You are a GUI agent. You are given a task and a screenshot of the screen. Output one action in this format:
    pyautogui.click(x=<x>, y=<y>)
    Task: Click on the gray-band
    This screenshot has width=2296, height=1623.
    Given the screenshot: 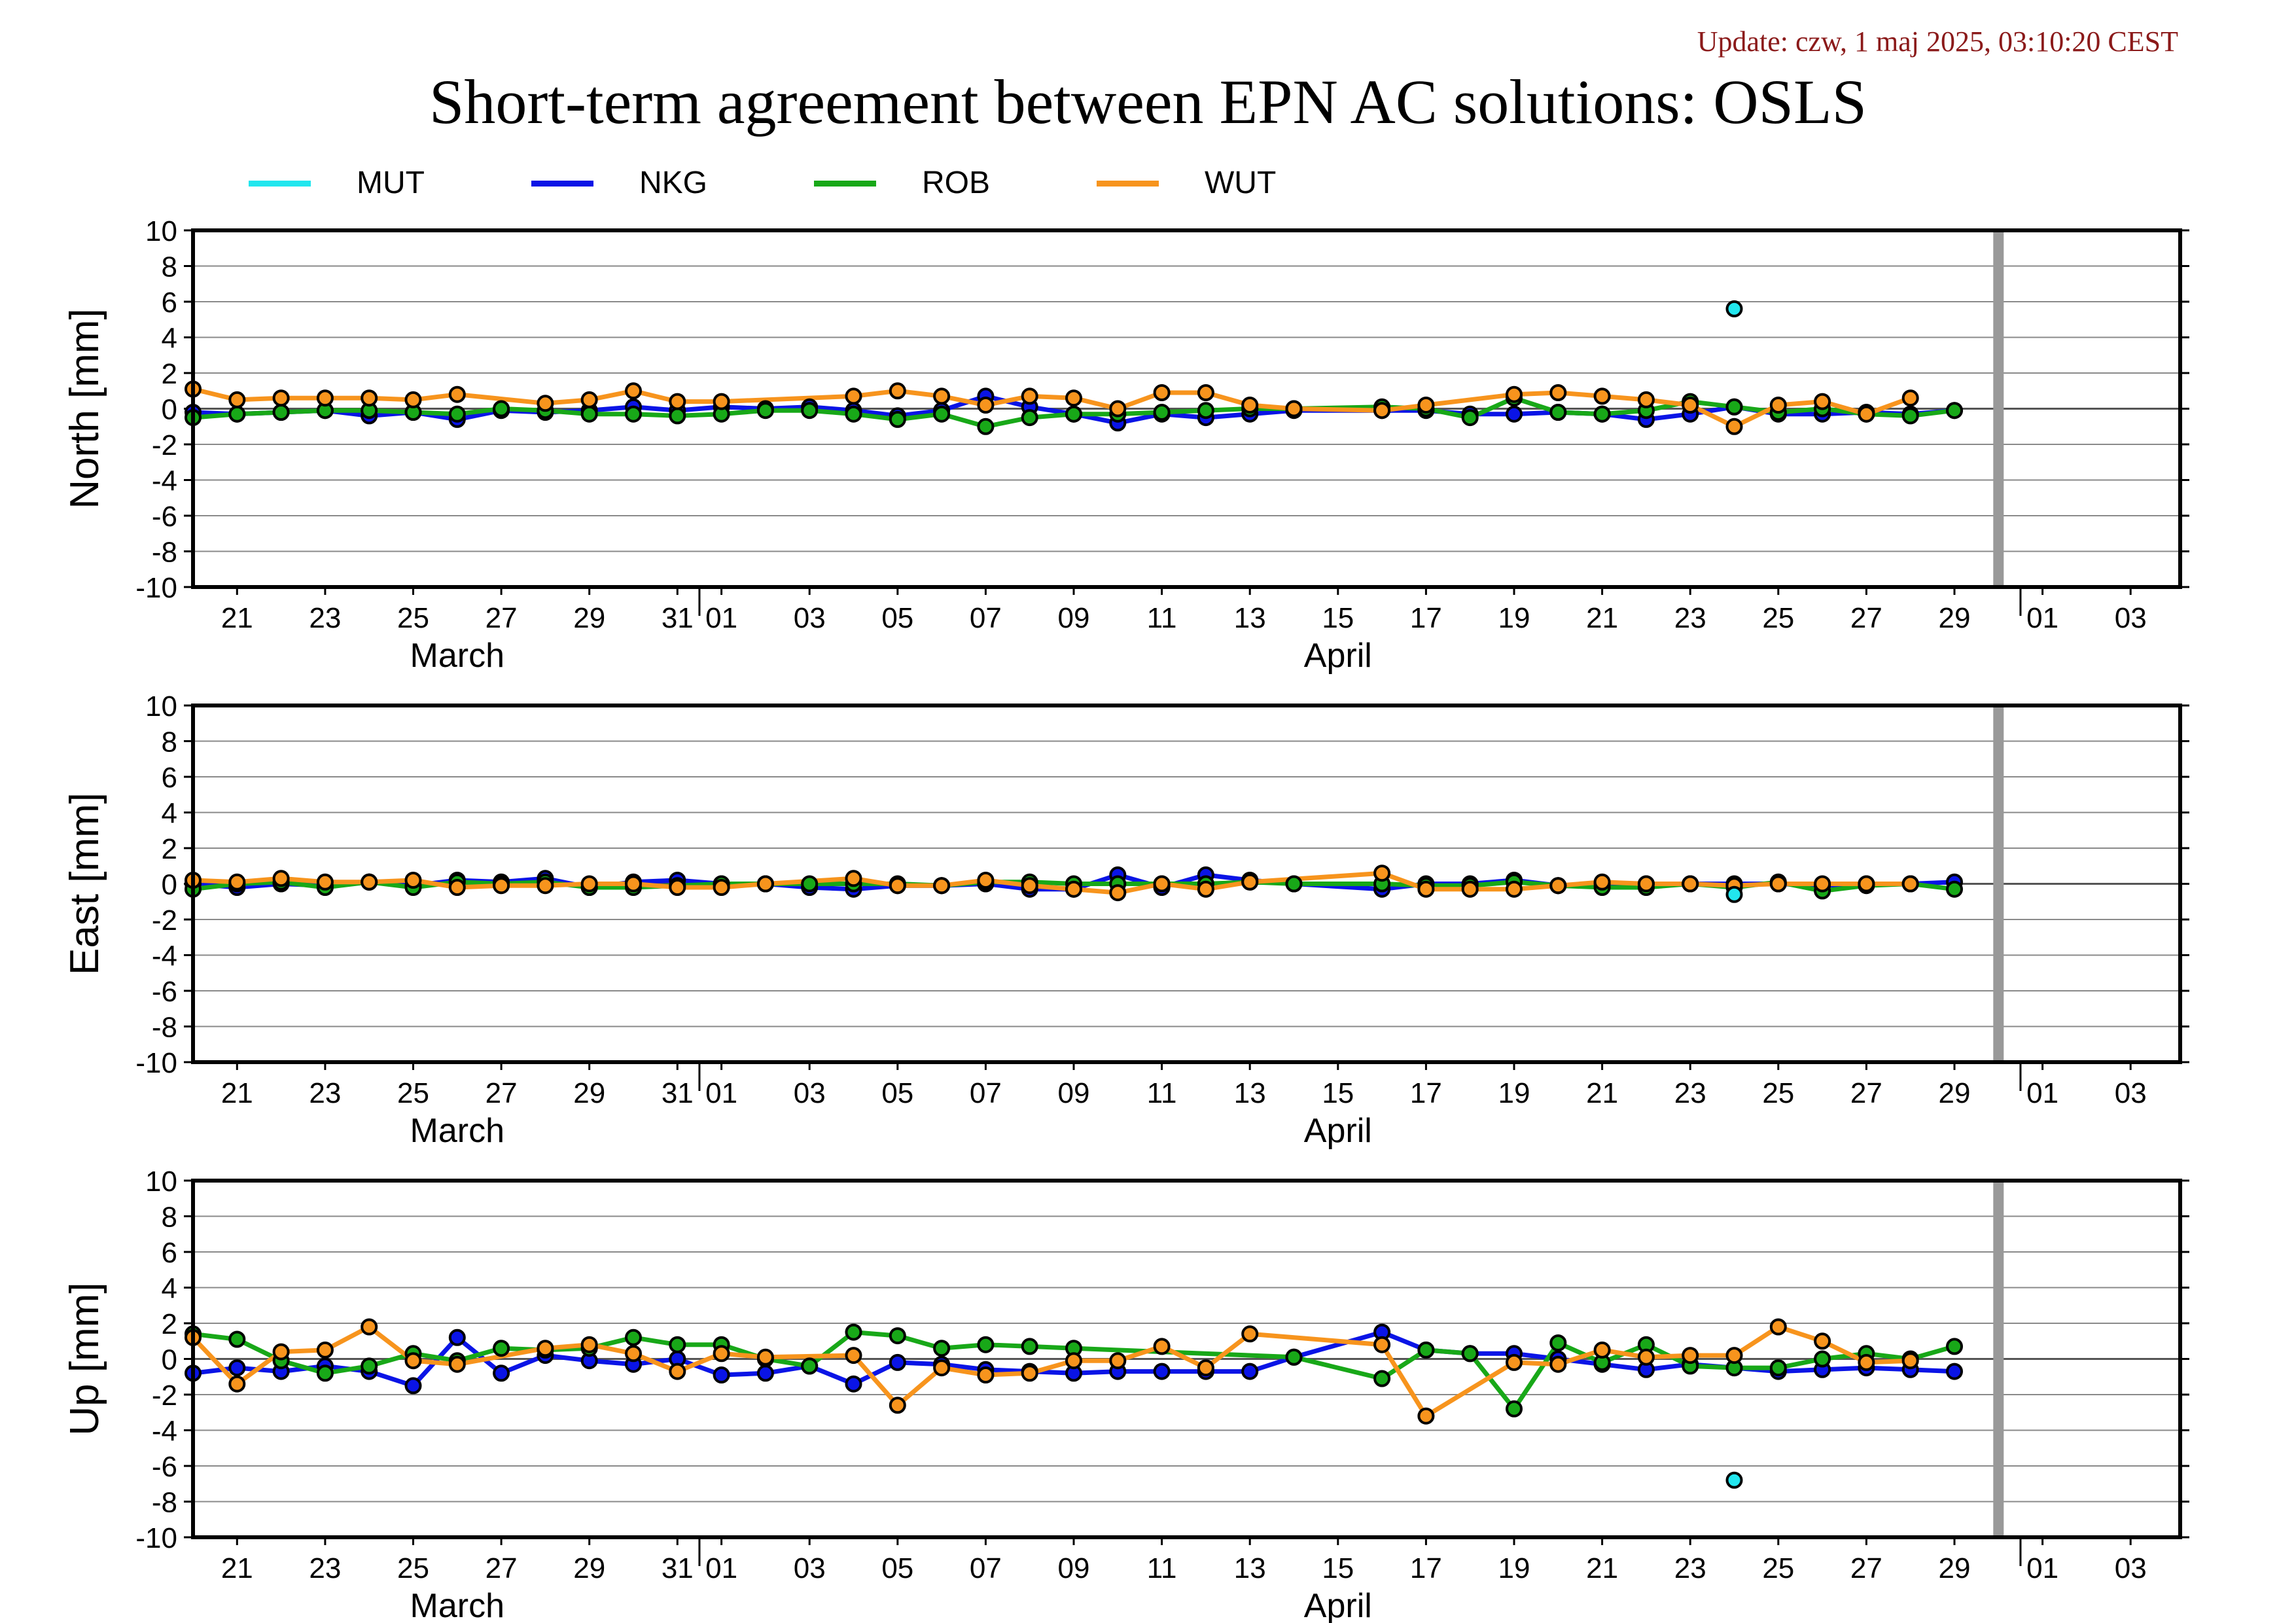 What is the action you would take?
    pyautogui.click(x=1998, y=883)
    